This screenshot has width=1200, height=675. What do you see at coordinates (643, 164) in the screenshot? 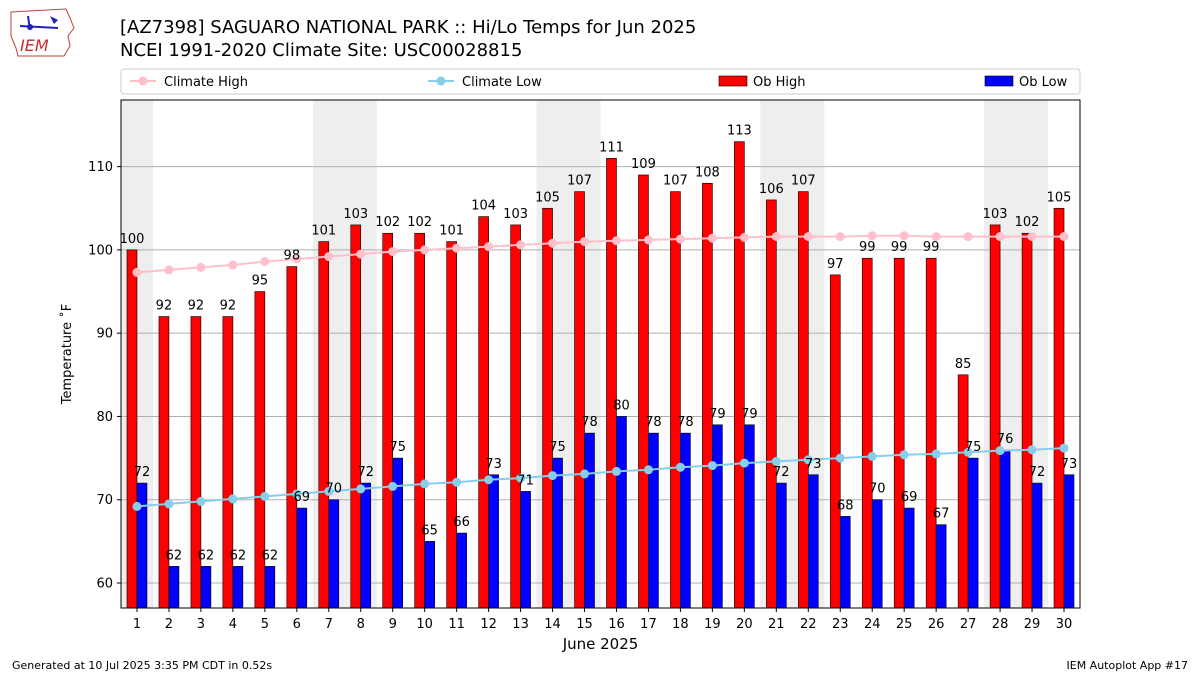
I see `ob-high-label: 109` at bounding box center [643, 164].